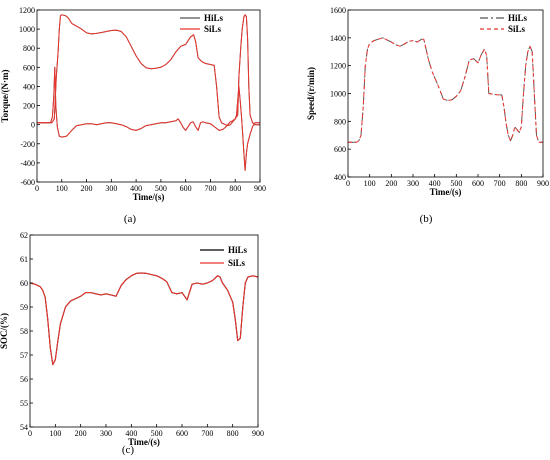  What do you see at coordinates (338, 38) in the screenshot?
I see `panel-b-ytick-label: 1400` at bounding box center [338, 38].